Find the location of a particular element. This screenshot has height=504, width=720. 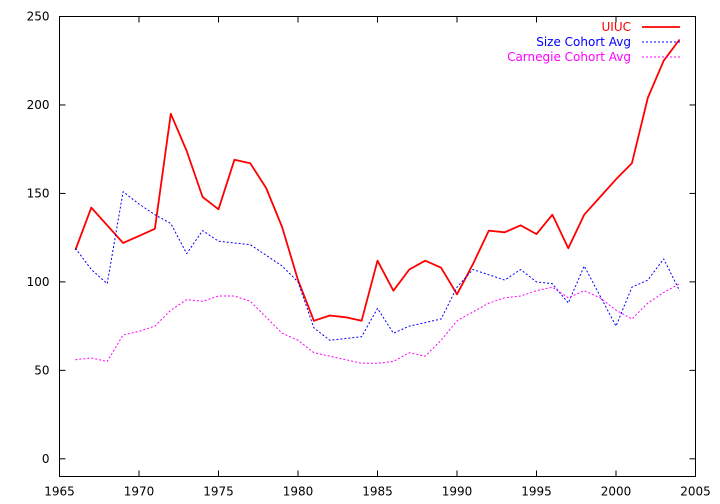

x-tick-label: 1980 is located at coordinates (298, 492).